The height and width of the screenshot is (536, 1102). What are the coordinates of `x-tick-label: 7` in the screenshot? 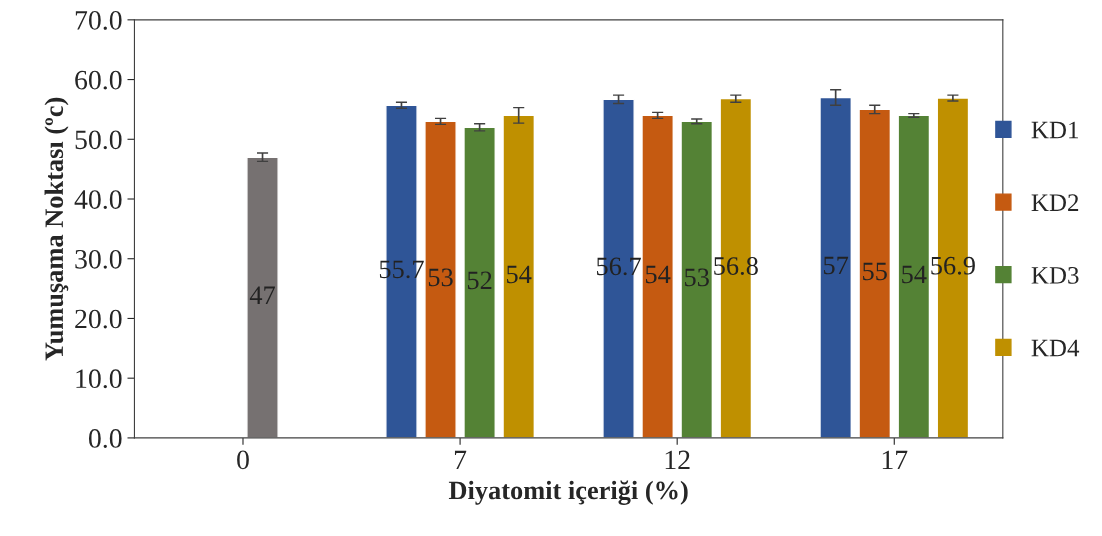 It's located at (460, 459).